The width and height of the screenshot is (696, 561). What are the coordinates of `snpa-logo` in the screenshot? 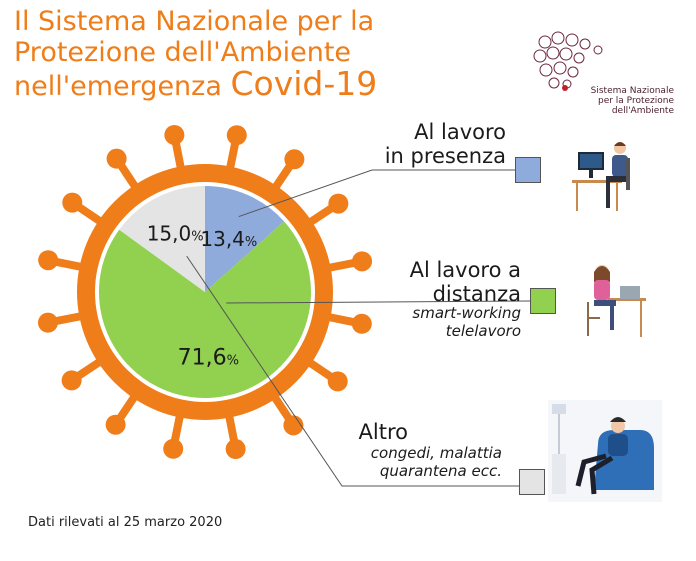 It's located at (568, 61).